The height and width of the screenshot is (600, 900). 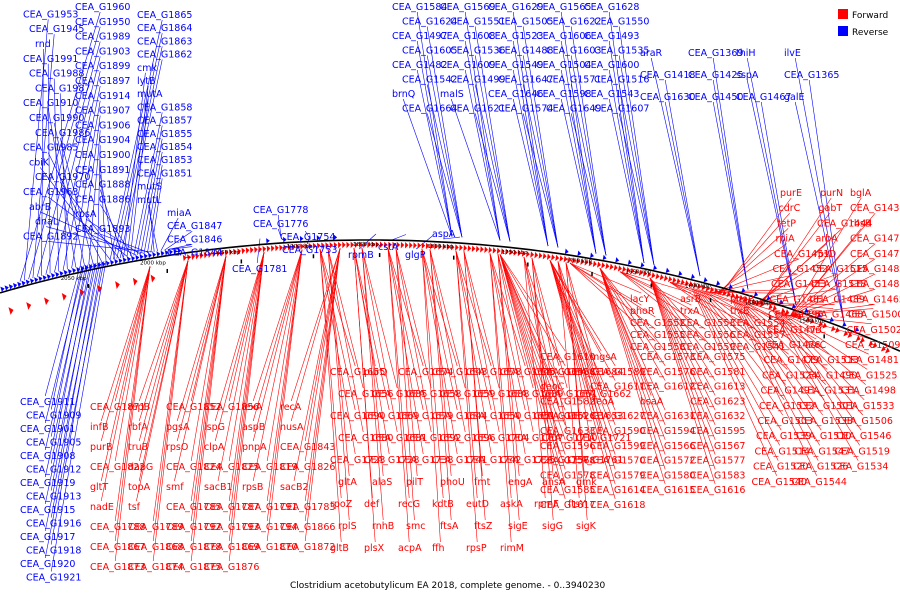 What do you see at coordinates (561, 460) in the screenshot?
I see `gene-label: CEA_G1757` at bounding box center [561, 460].